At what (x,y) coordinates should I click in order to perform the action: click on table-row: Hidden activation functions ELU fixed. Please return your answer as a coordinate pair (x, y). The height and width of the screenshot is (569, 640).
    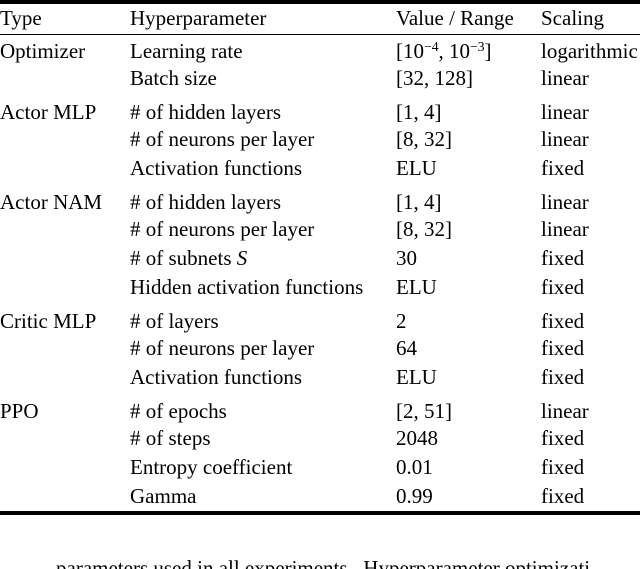
    Looking at the image, I should click on (320, 287).